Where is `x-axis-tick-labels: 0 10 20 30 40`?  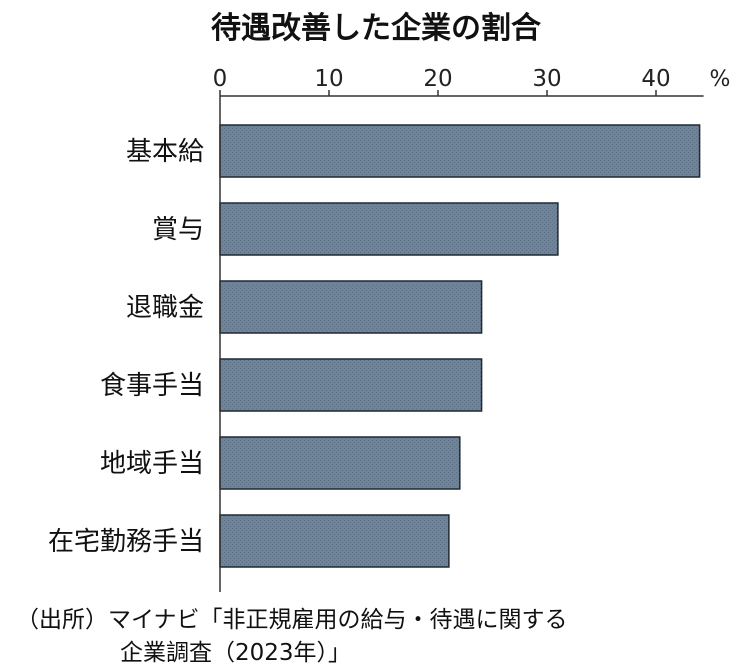 x-axis-tick-labels: 0 10 20 30 40 is located at coordinates (442, 79).